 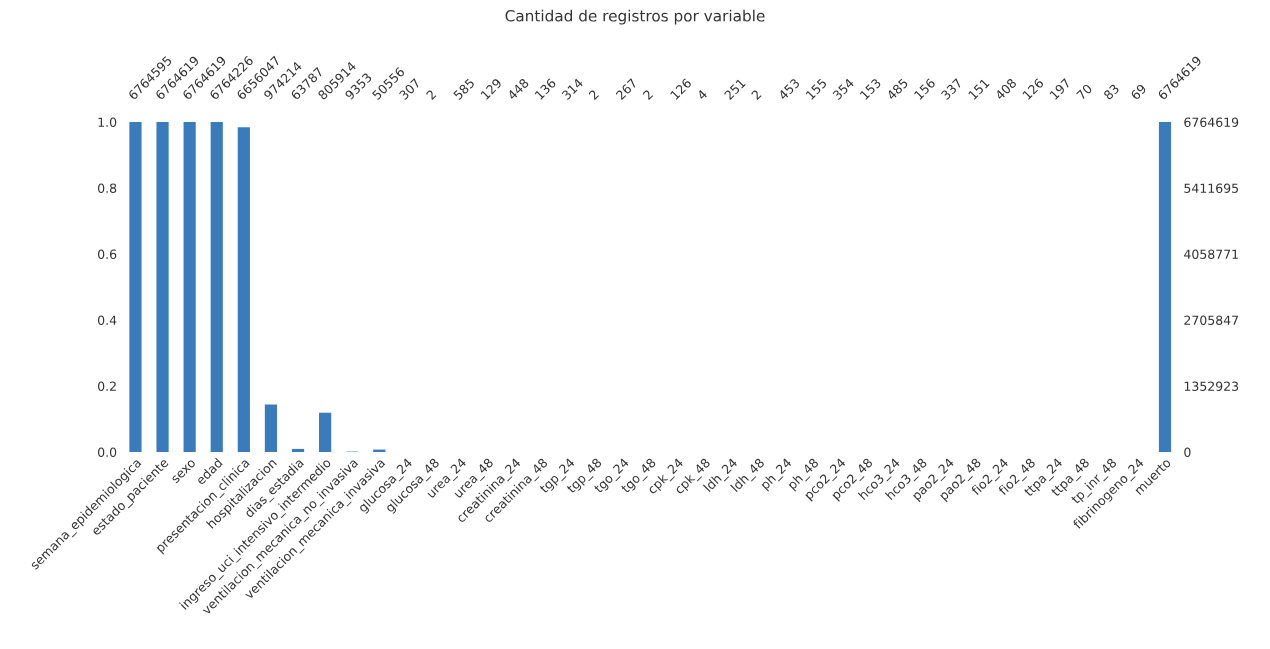 I want to click on data-label: 453, so click(x=789, y=89).